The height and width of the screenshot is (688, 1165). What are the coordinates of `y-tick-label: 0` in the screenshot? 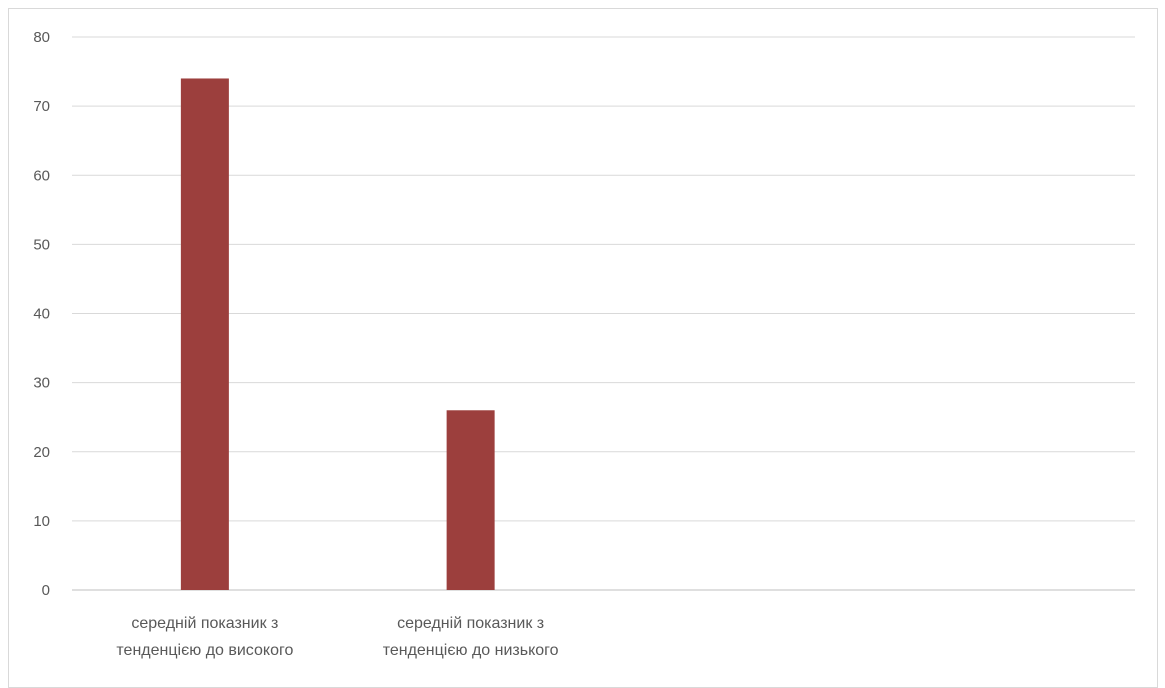 It's located at (46, 590).